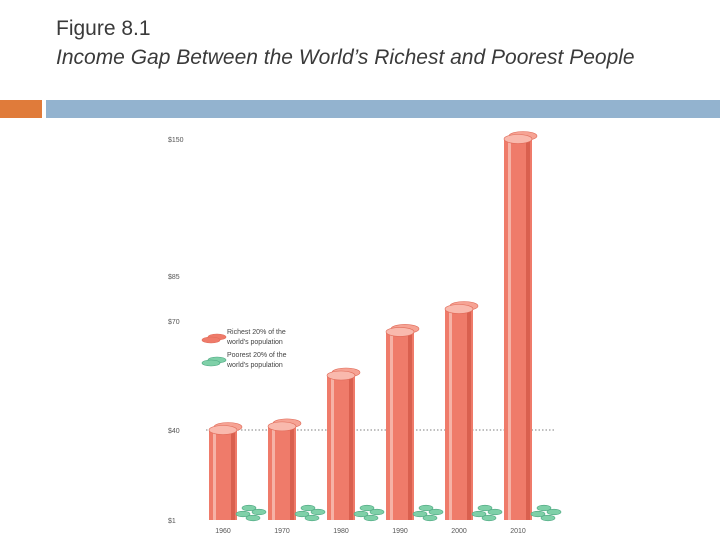  I want to click on legend-entry-poorest: Poorest 20% of the world's population, so click(244, 360).